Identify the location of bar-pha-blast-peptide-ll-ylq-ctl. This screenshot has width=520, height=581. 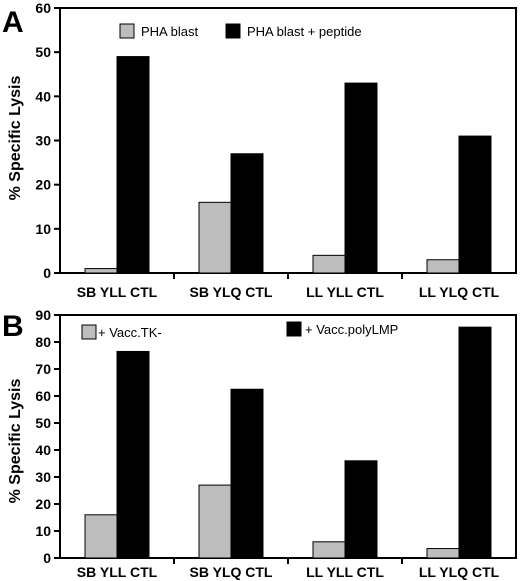
(475, 204).